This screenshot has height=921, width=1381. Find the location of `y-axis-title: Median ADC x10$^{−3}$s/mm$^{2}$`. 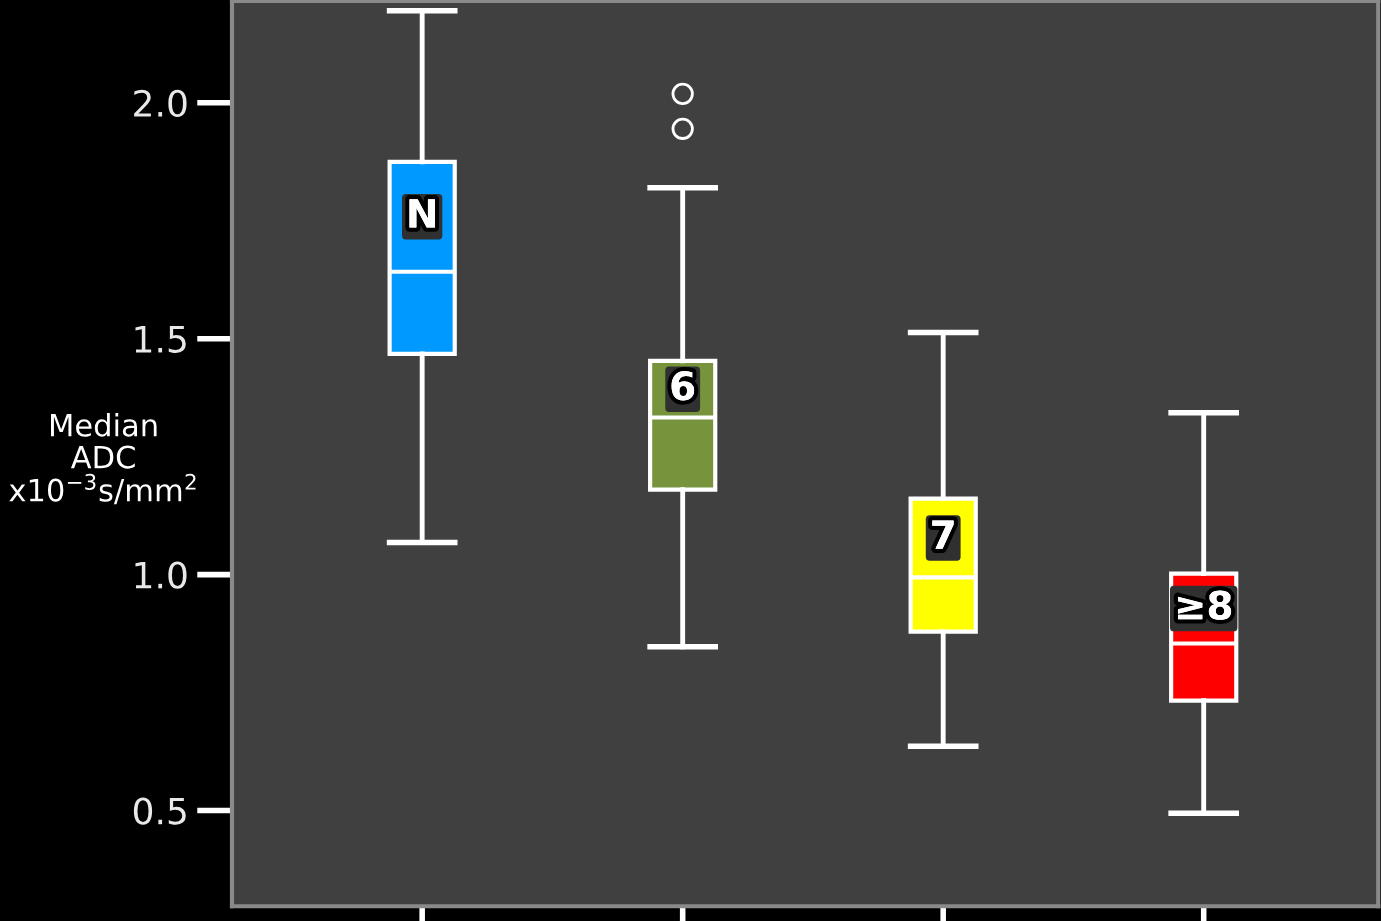

y-axis-title: Median ADC x10$^{−3}$s/mm$^{2}$ is located at coordinates (102, 459).